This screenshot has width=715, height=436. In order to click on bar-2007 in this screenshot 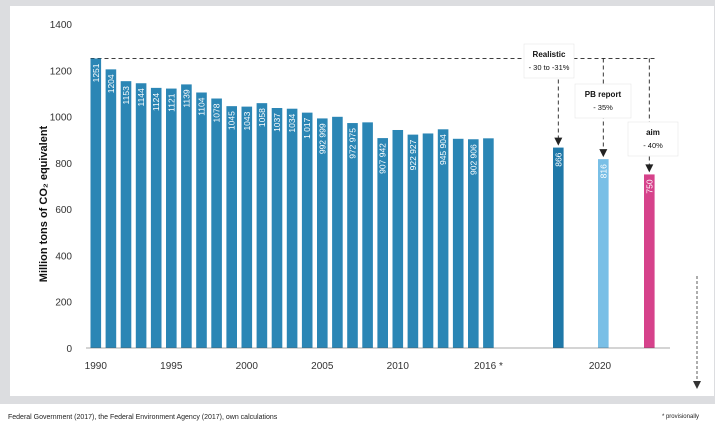, I will do `click(352, 236)`.